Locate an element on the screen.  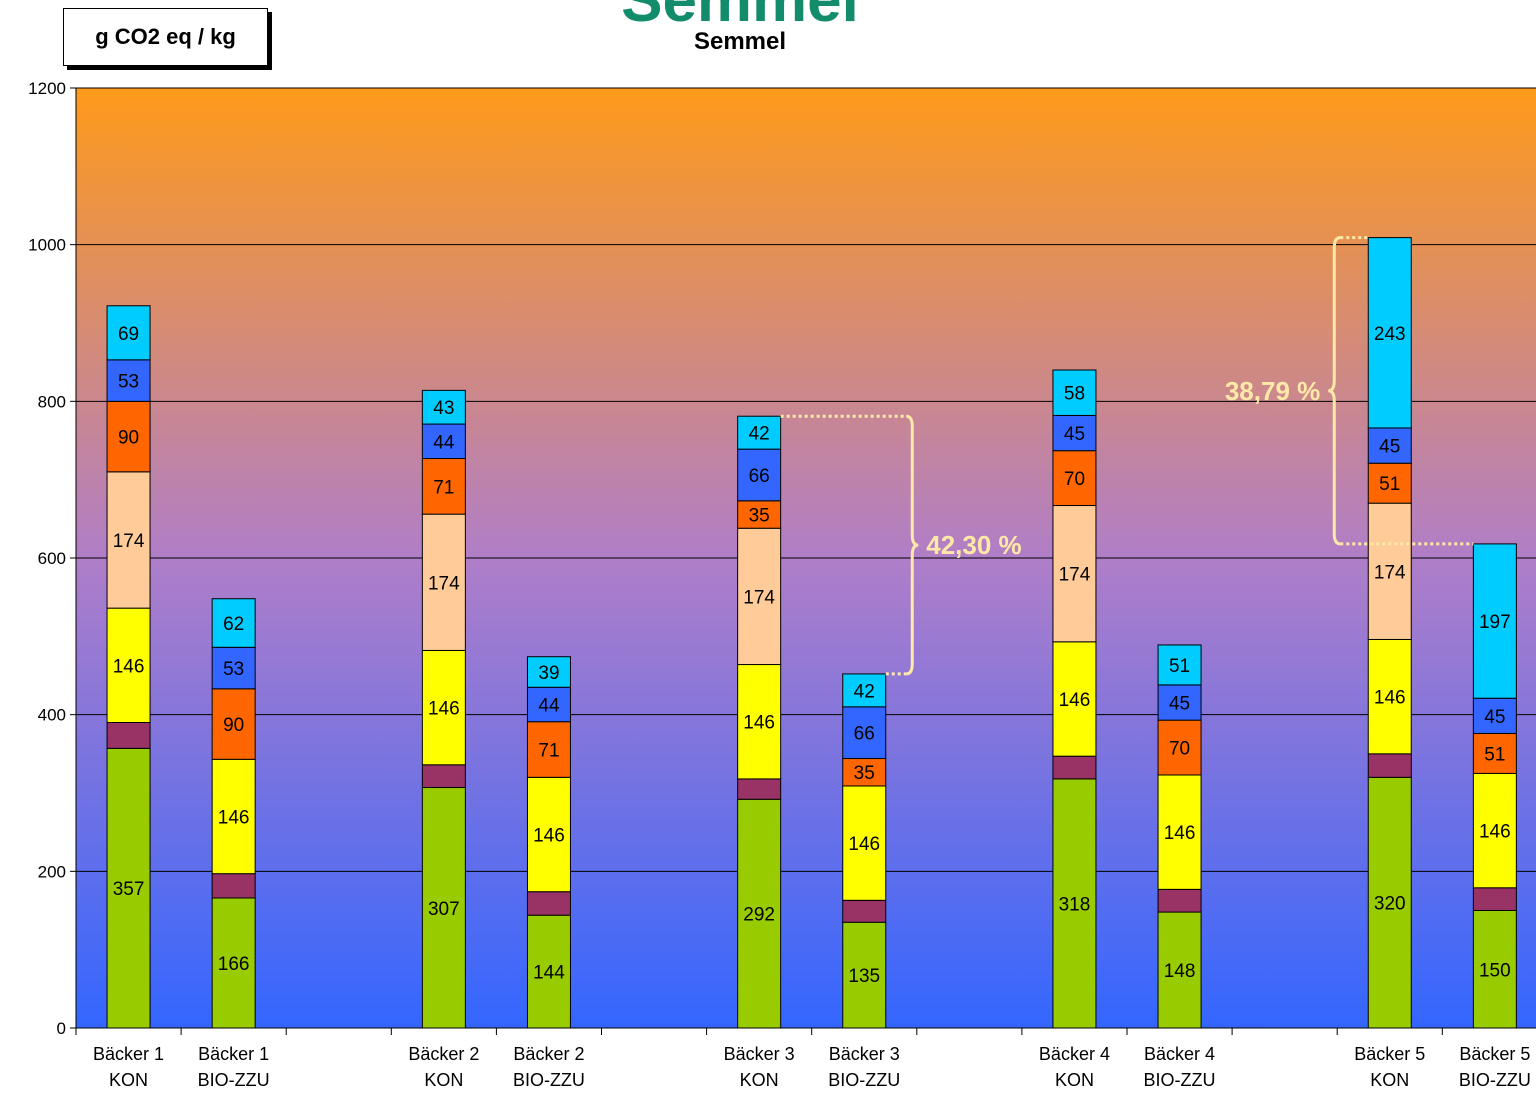
bar-value-label: 197 is located at coordinates (1495, 622).